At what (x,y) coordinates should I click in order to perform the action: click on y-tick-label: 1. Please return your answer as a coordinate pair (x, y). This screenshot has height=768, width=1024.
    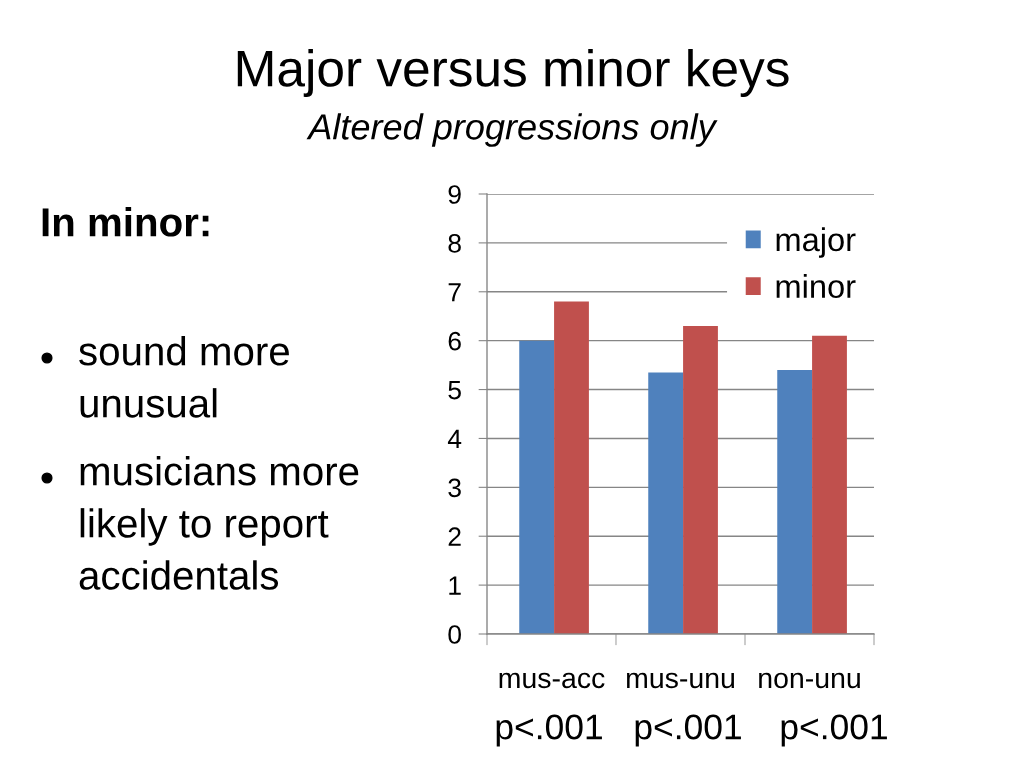
    Looking at the image, I should click on (455, 585).